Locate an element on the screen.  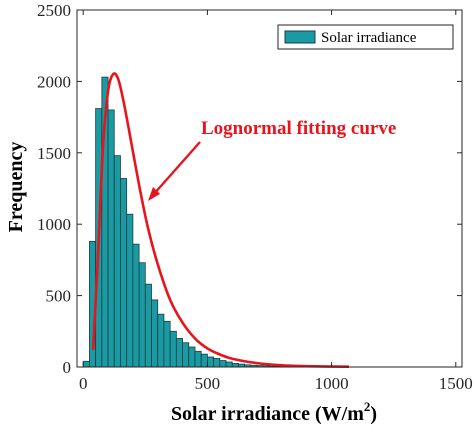
y-axis-label: Frequency is located at coordinates (16, 187).